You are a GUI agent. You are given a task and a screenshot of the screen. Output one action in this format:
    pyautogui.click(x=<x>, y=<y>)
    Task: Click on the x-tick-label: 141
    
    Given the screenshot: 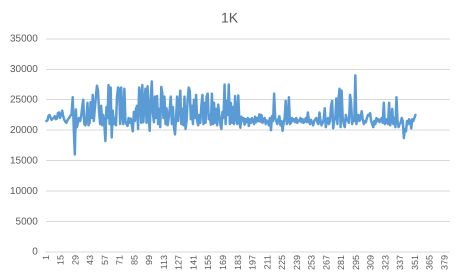 What is the action you would take?
    pyautogui.click(x=193, y=262)
    